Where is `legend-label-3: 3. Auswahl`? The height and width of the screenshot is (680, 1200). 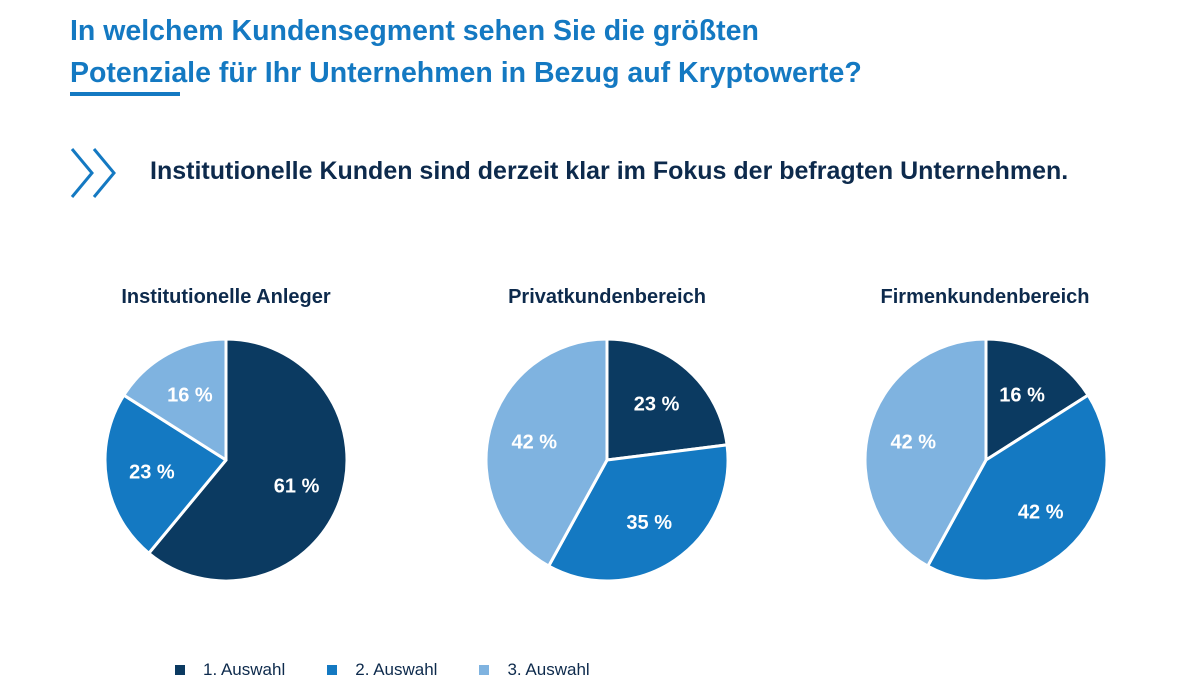 legend-label-3: 3. Auswahl is located at coordinates (548, 669).